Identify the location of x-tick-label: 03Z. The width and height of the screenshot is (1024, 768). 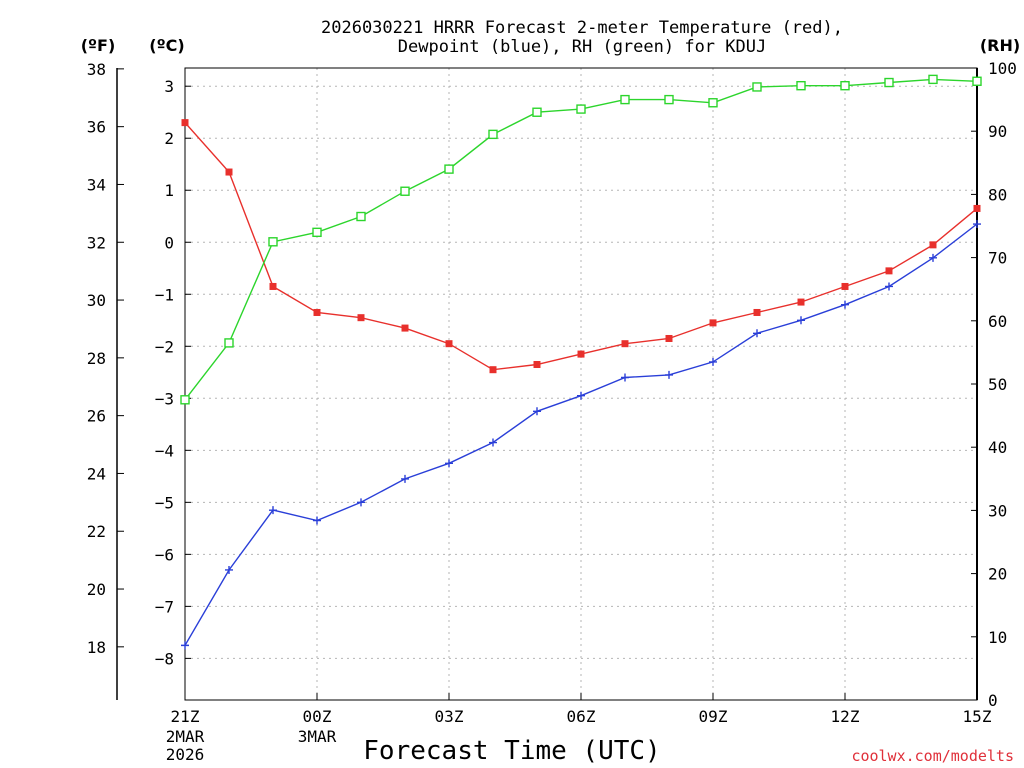
(449, 716).